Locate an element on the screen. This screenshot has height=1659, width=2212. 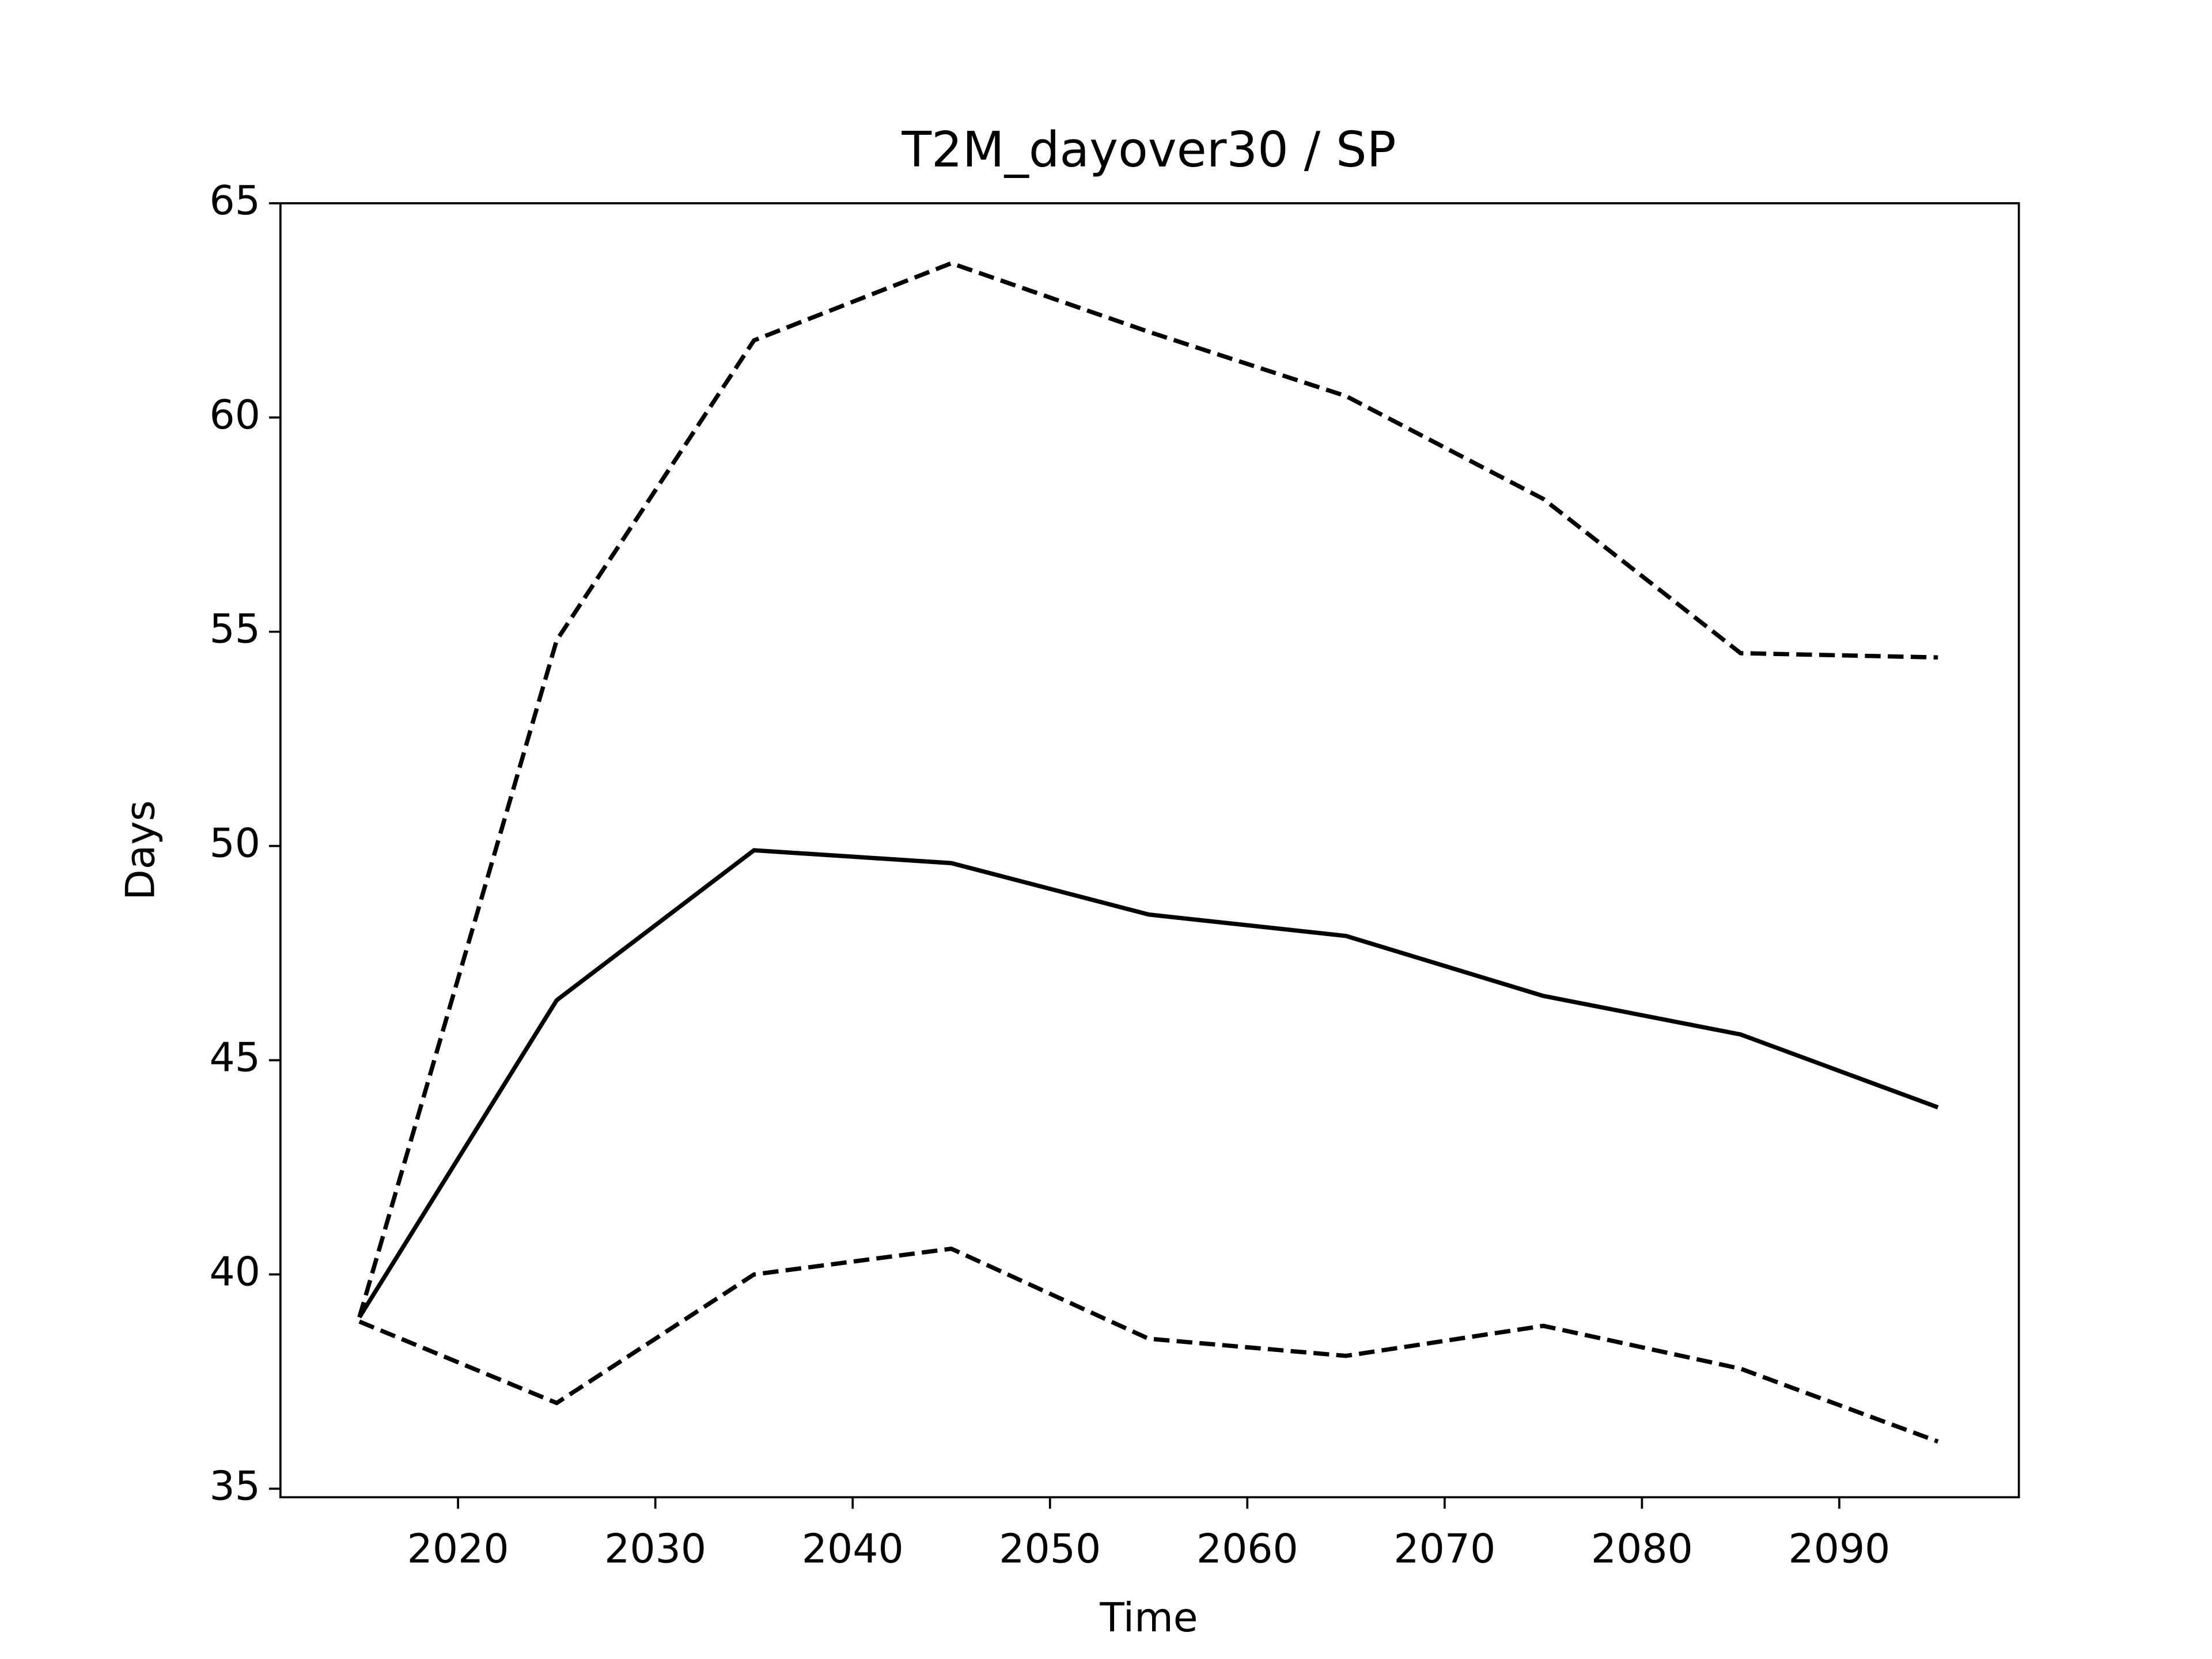
y-tick-label: 45 is located at coordinates (235, 1058).